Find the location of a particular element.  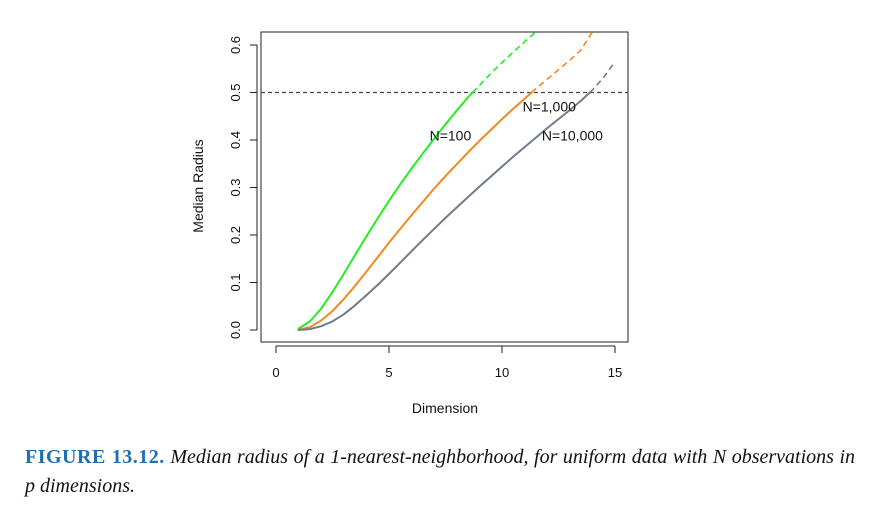

x-tick-label: 15 is located at coordinates (615, 372).